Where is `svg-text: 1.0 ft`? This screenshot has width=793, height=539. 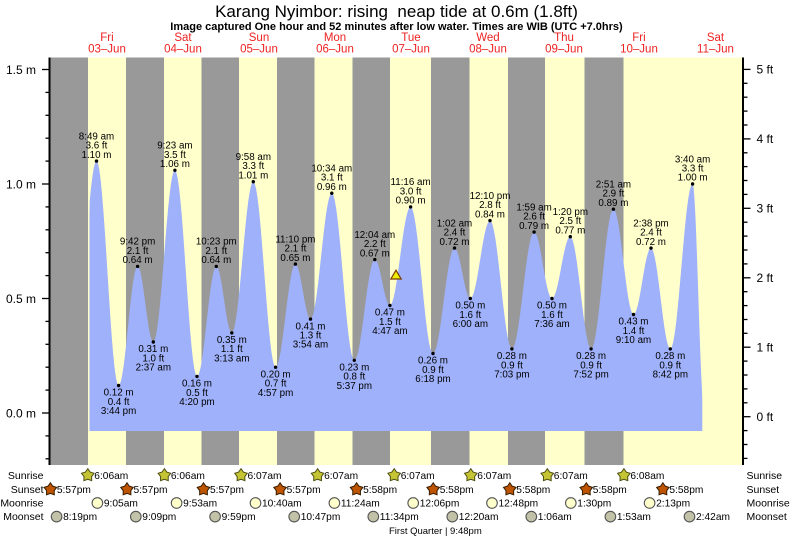 svg-text: 1.0 ft is located at coordinates (153, 358).